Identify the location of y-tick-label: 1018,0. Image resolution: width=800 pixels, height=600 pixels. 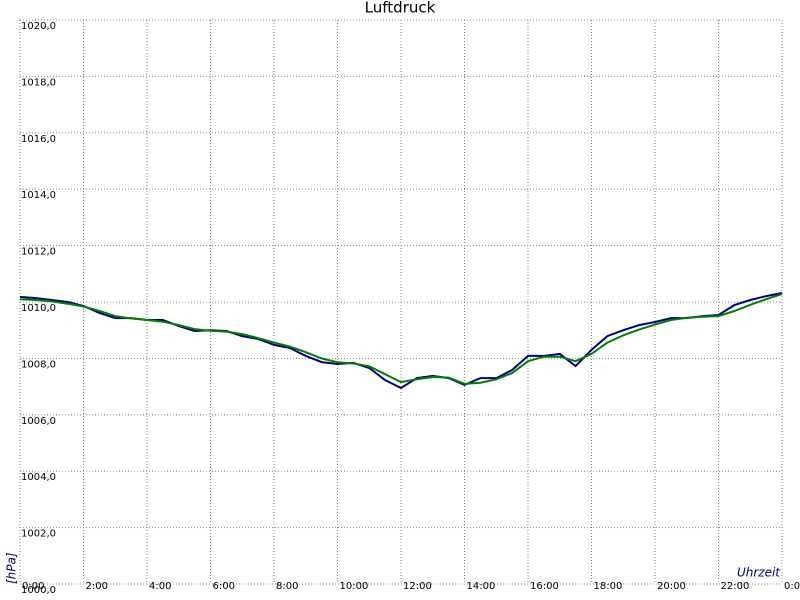
(38, 82).